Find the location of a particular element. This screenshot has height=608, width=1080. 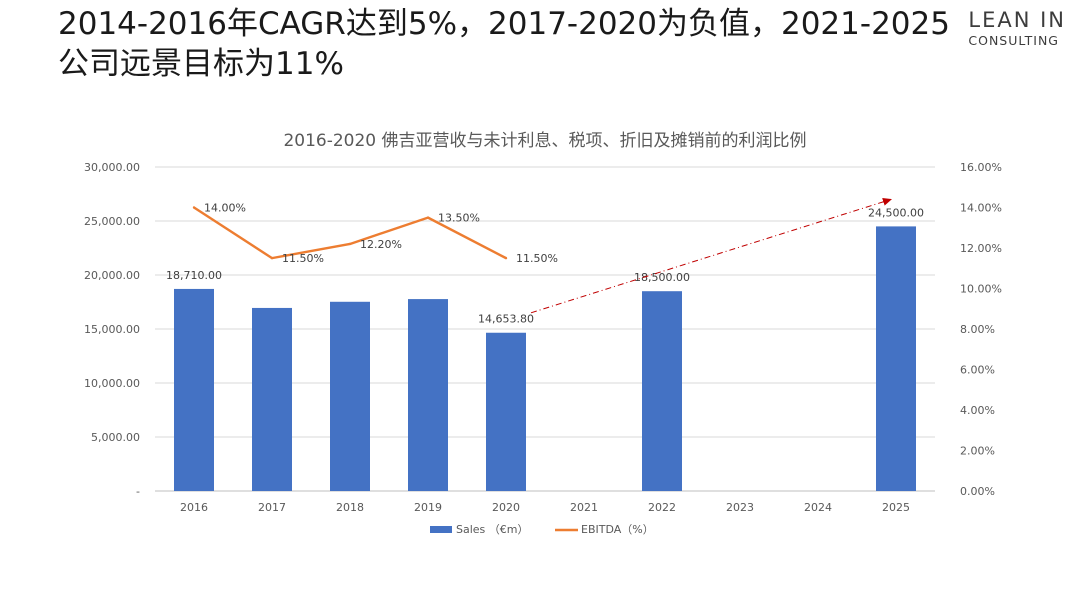

growth-trend-arrow is located at coordinates (711, 255).